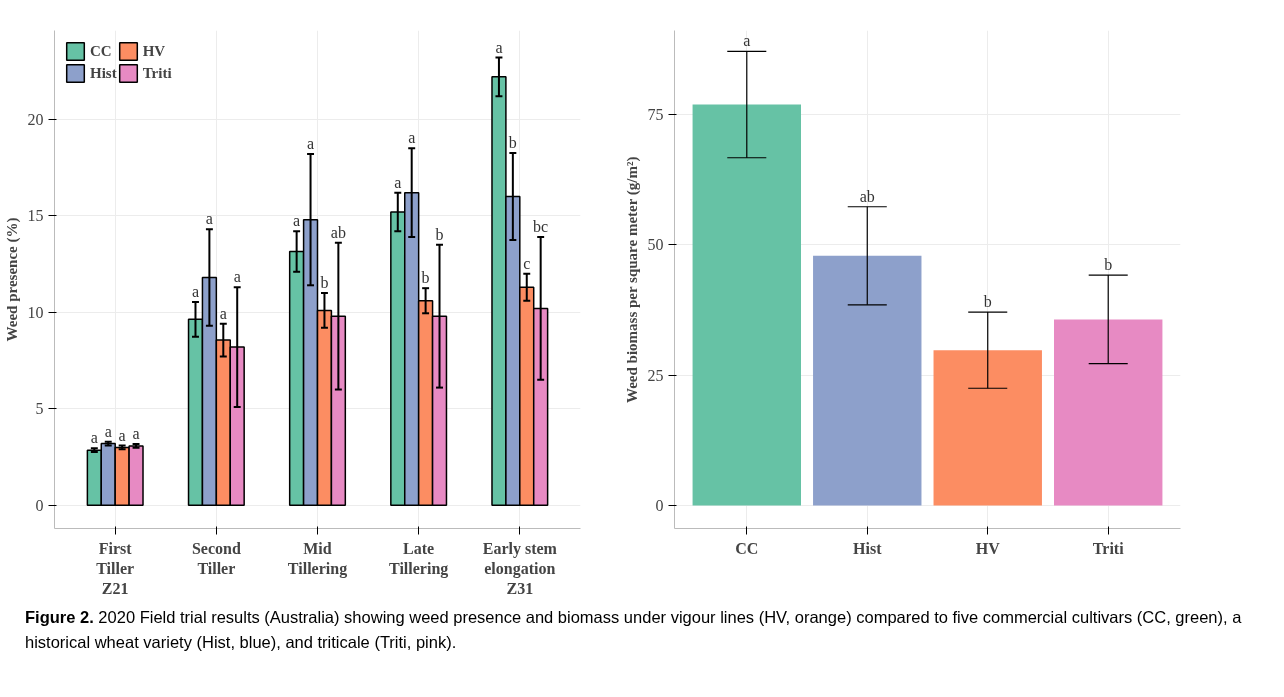 This screenshot has width=1284, height=697. What do you see at coordinates (988, 548) in the screenshot?
I see `x-tick-label: HV` at bounding box center [988, 548].